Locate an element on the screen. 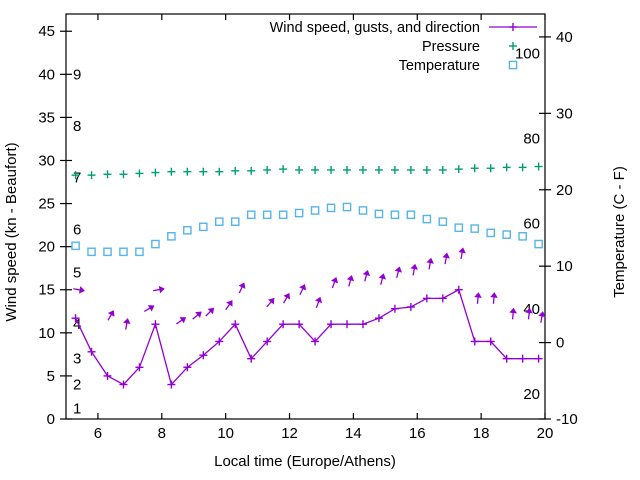 Image resolution: width=640 pixels, height=480 pixels. x-axis-title: Local time (Europe/Athens) is located at coordinates (305, 461).